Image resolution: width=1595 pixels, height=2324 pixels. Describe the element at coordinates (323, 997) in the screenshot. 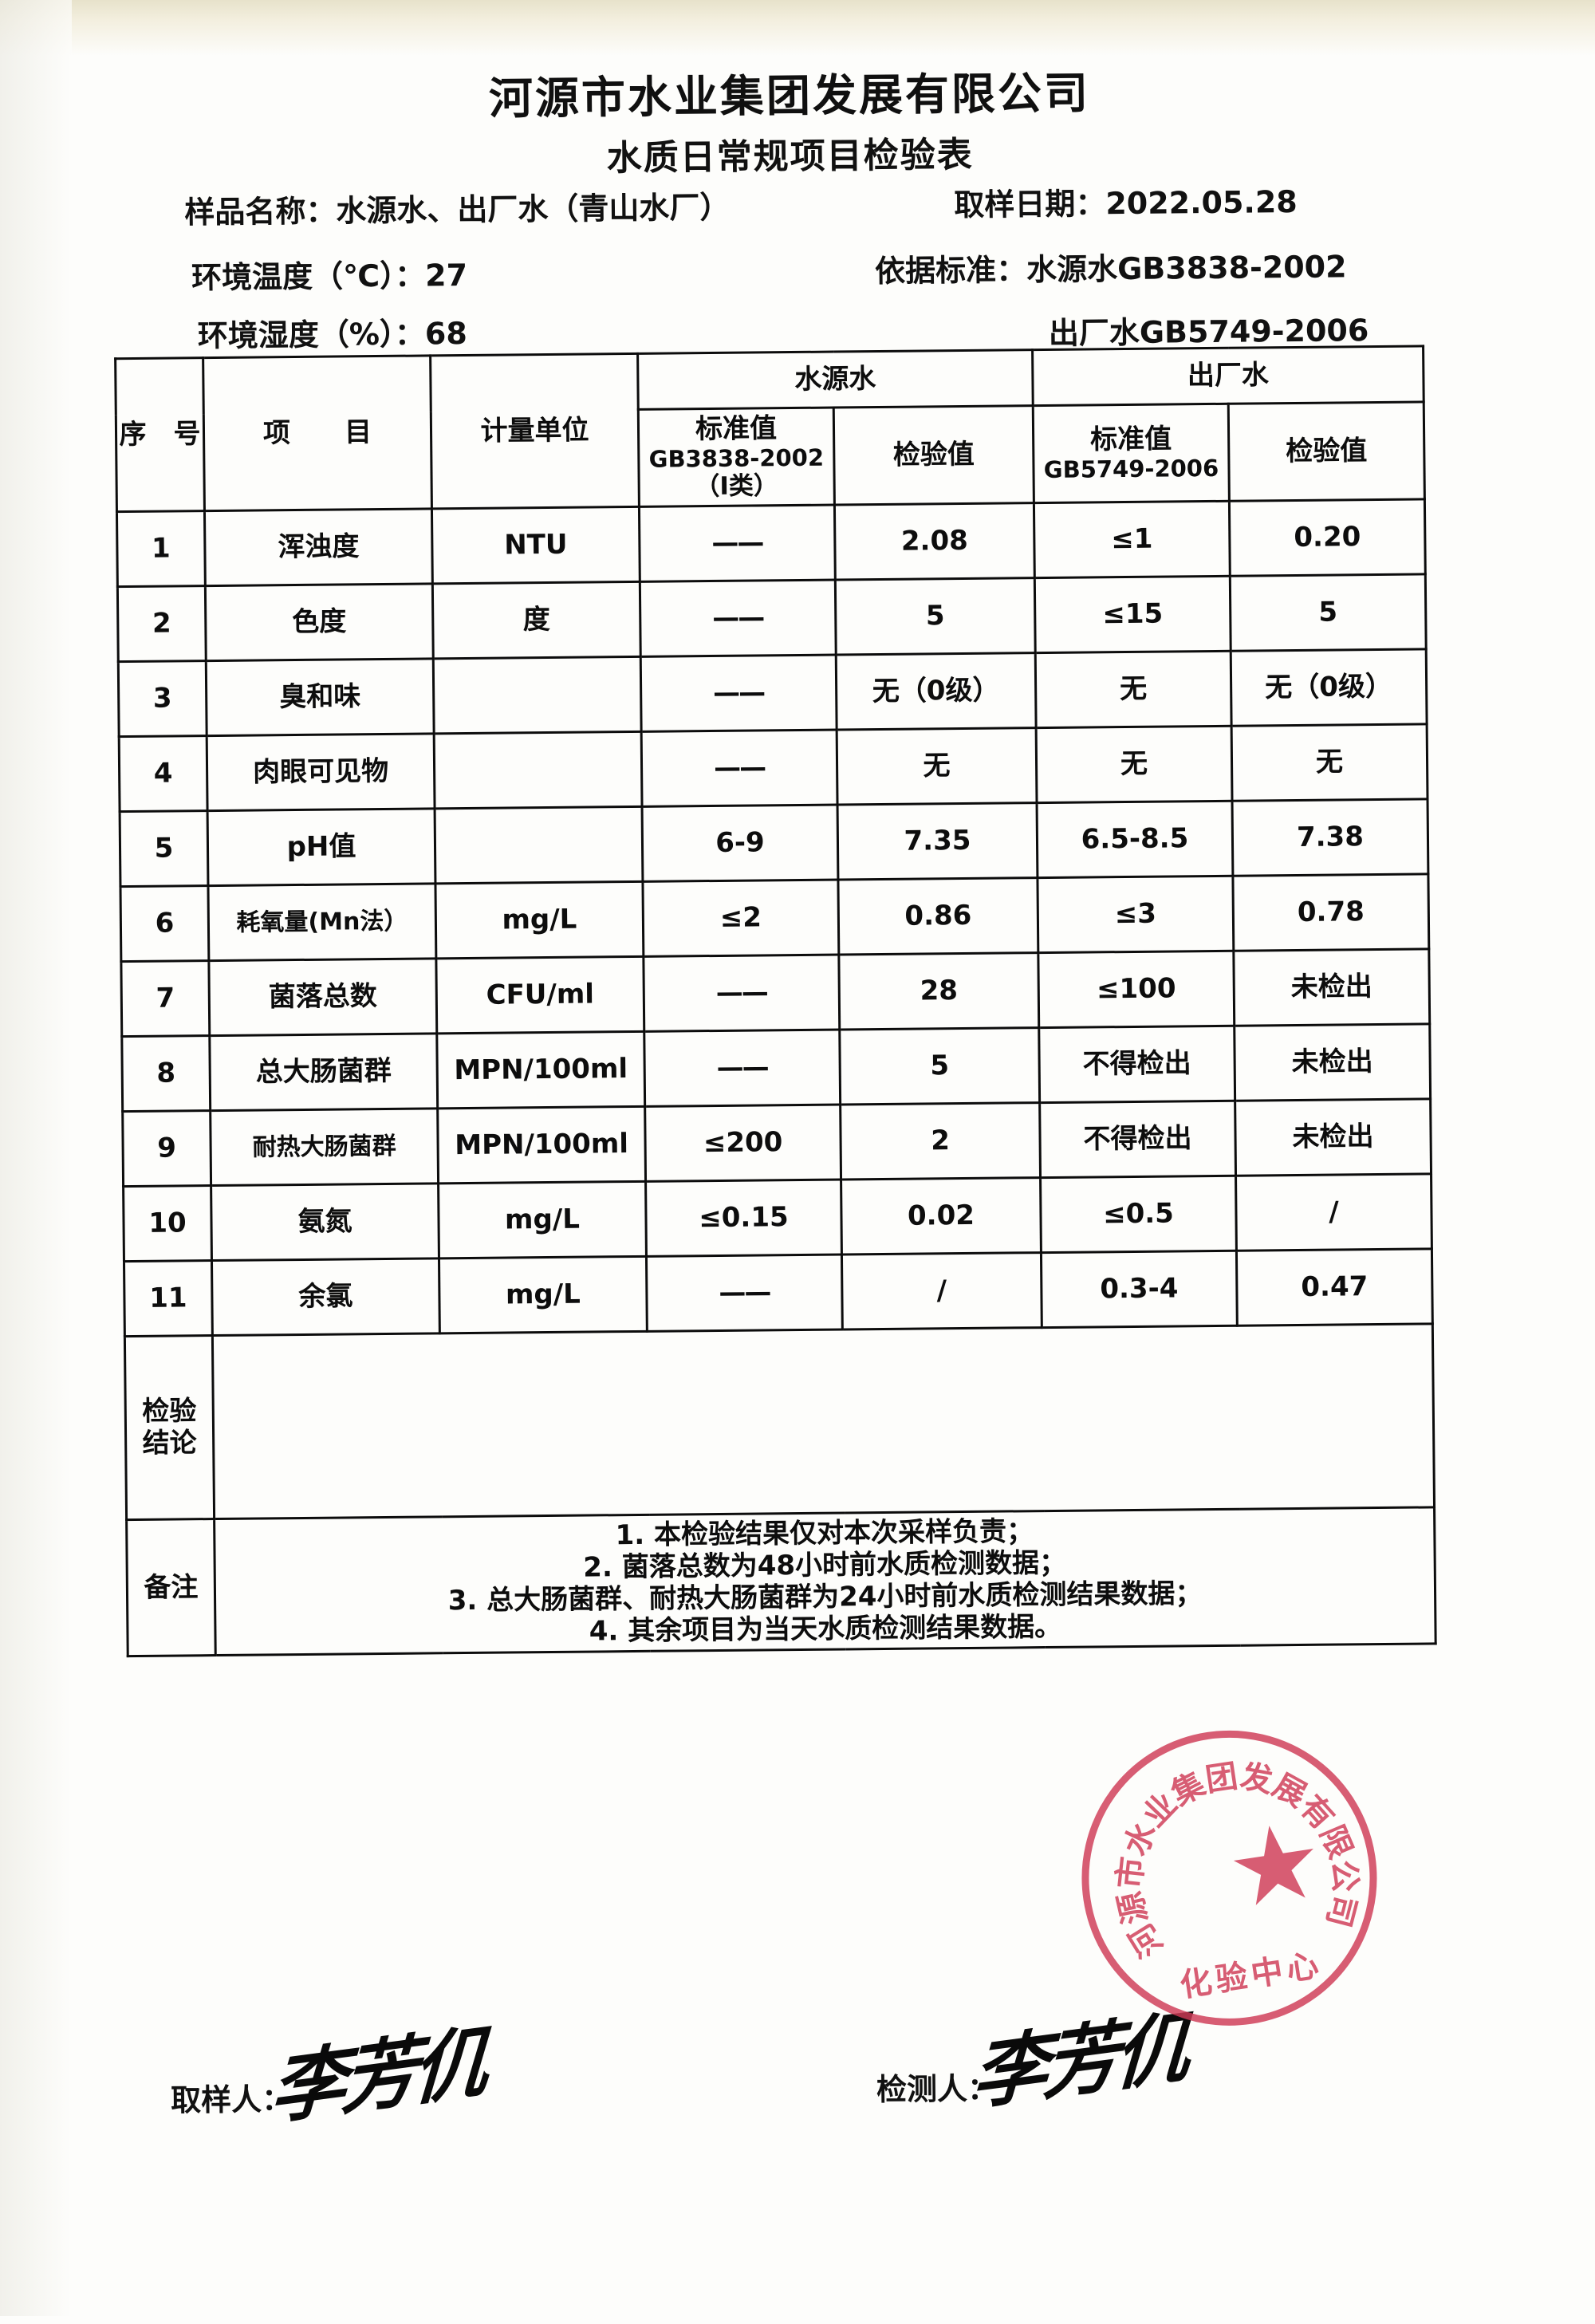

I see `cell-item: 菌落总数` at that location.